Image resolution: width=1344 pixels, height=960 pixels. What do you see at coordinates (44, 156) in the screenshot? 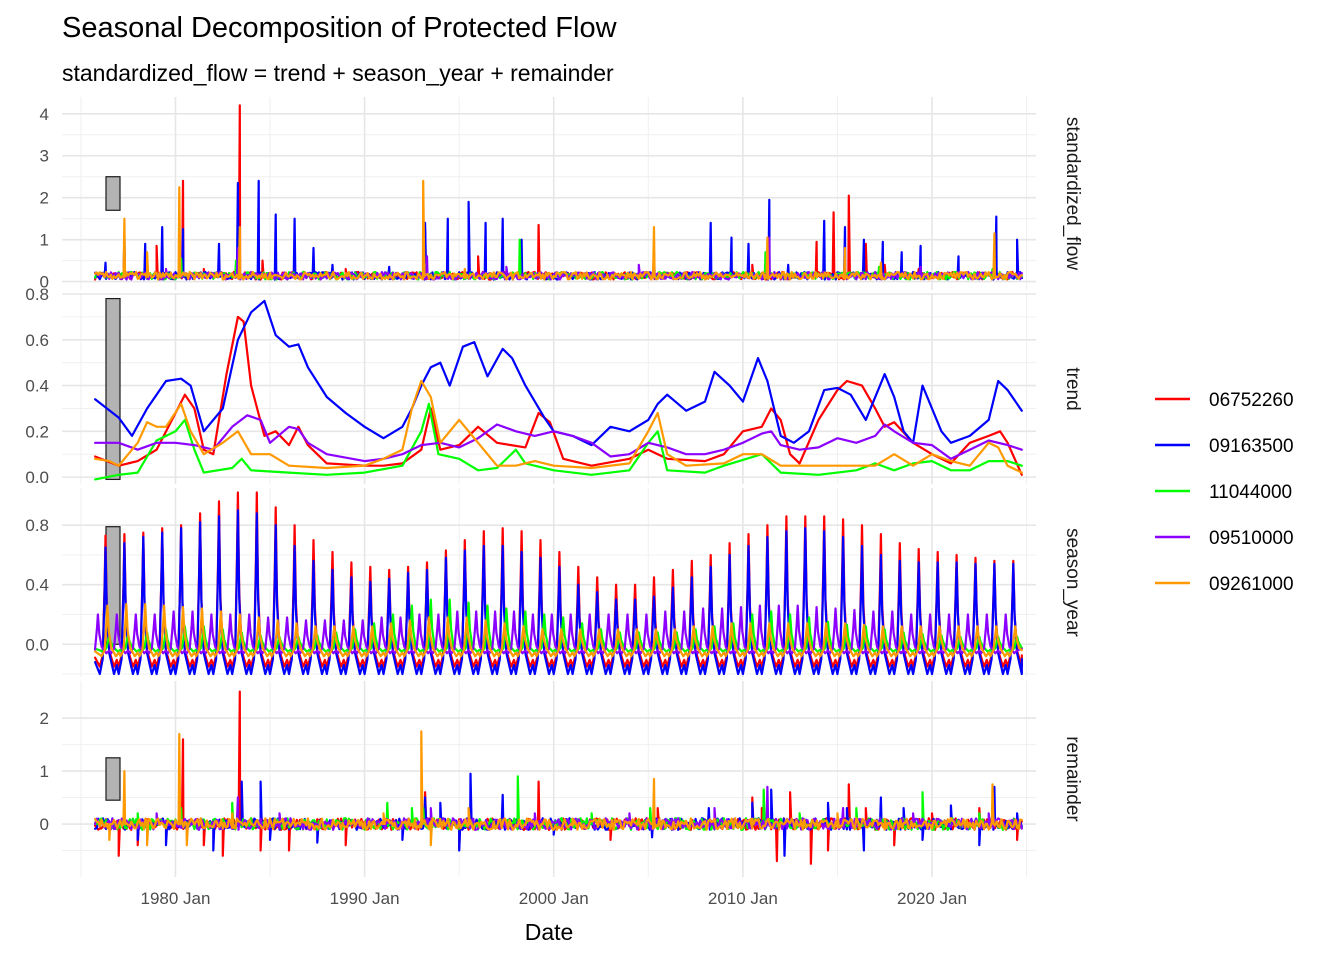
I see `y-tick-label: 3` at bounding box center [44, 156].